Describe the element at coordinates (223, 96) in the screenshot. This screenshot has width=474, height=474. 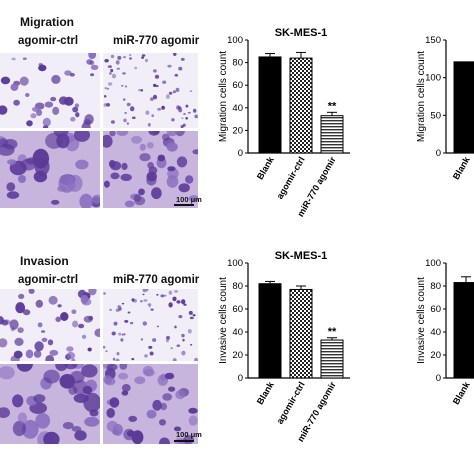
I see `y-axis-label: Migration cells count` at that location.